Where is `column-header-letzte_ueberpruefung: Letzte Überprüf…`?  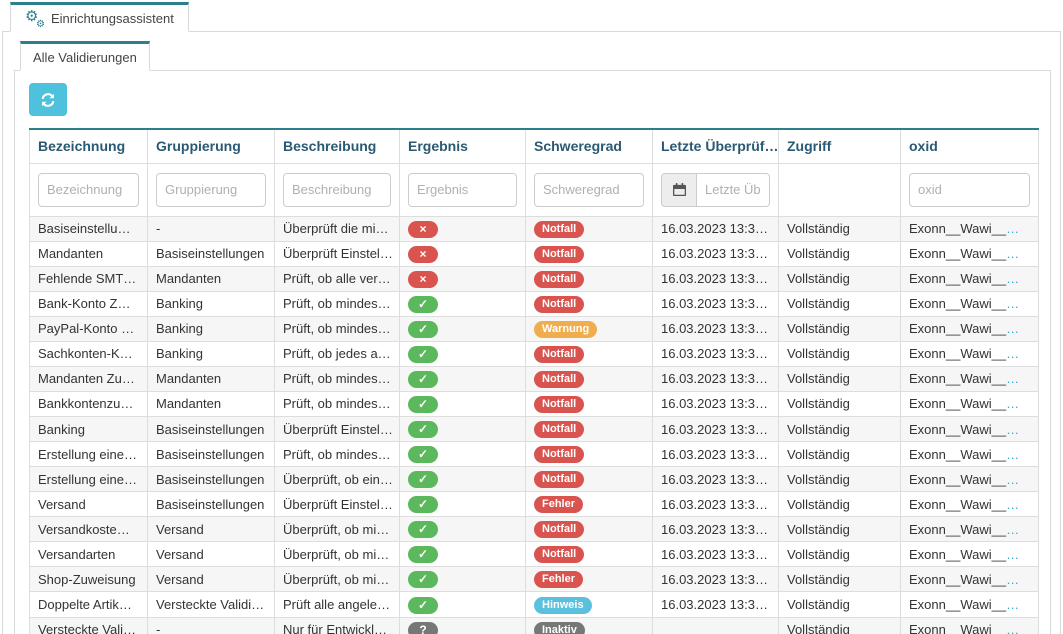
column-header-letzte_ueberpruefung: Letzte Überprüf… is located at coordinates (715, 146).